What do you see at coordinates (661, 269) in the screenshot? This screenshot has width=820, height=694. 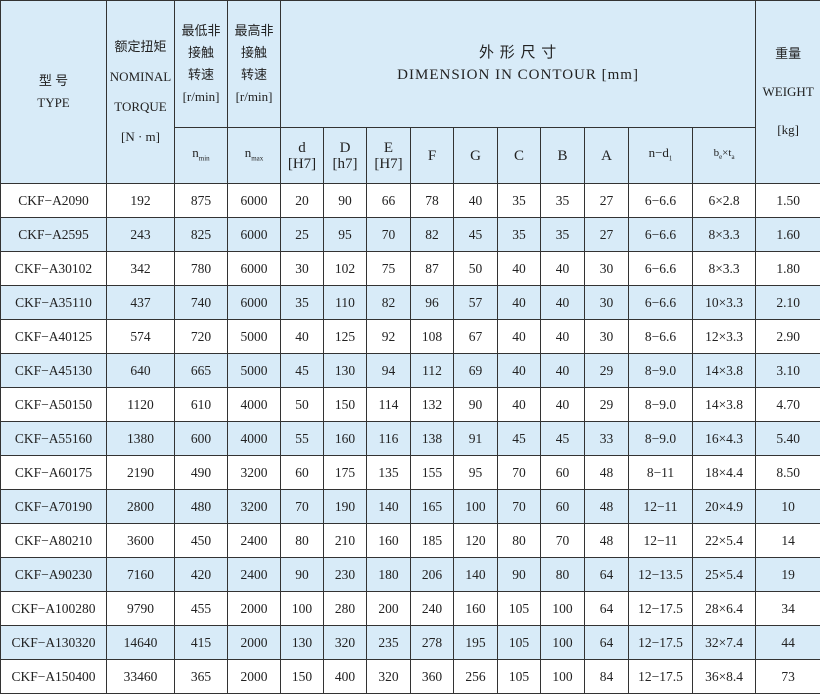 I see `table-cell: 6−6.6` at bounding box center [661, 269].